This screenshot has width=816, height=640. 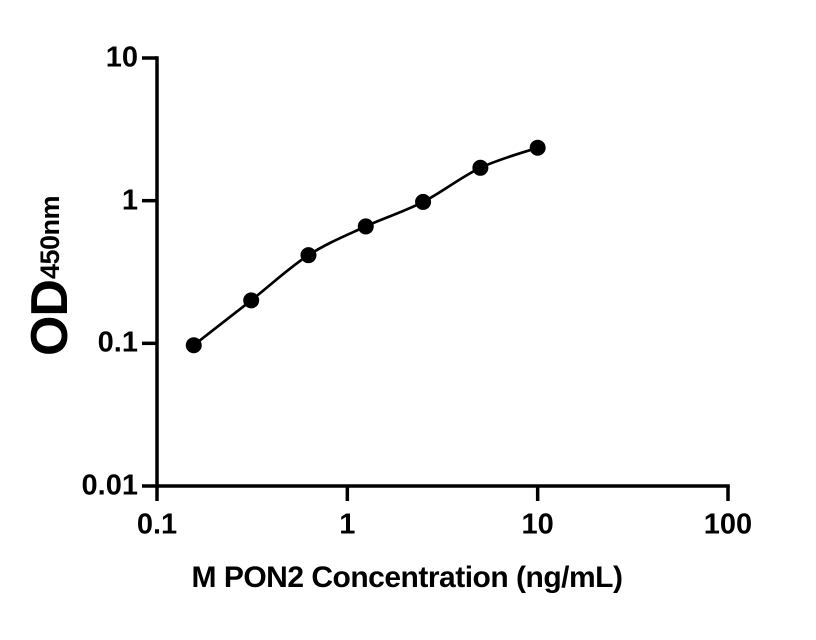 What do you see at coordinates (407, 577) in the screenshot?
I see `x-axis-title: M PON2 Concentration (ng/mL)` at bounding box center [407, 577].